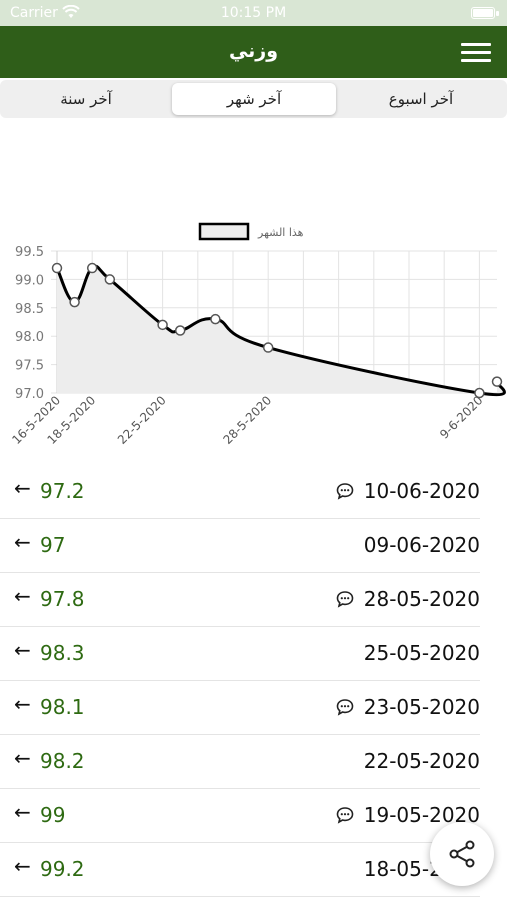  I want to click on weight-value: 99, so click(53, 815).